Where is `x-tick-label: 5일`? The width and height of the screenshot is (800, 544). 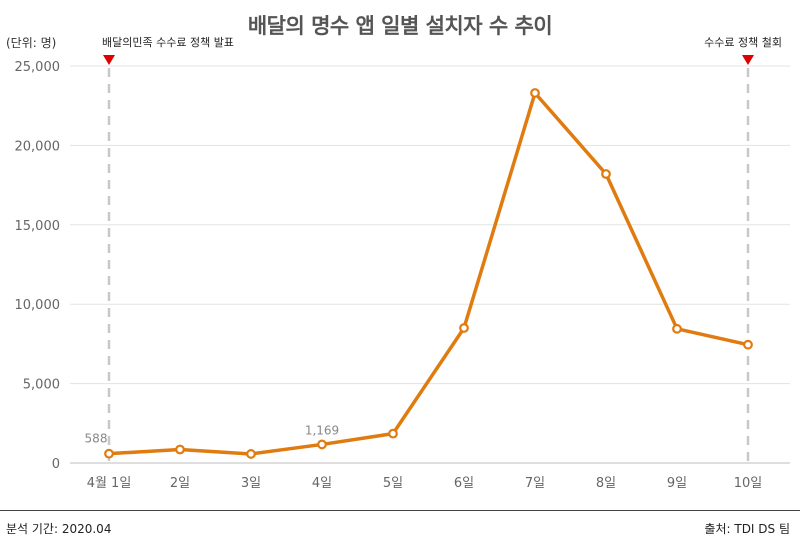 x-tick-label: 5일 is located at coordinates (393, 483).